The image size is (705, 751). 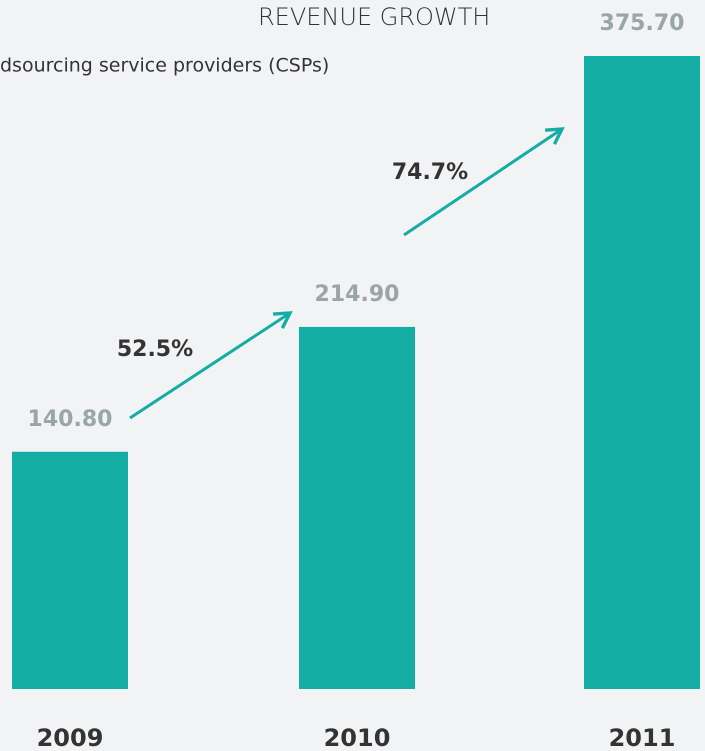 I want to click on value-label: 140.80, so click(x=70, y=419).